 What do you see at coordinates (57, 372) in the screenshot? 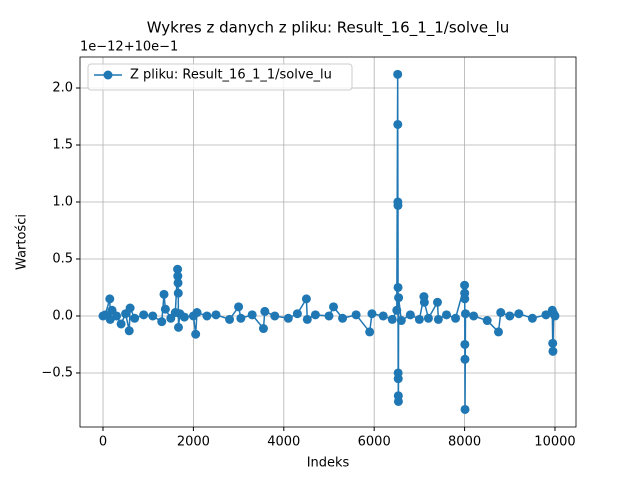
I see `y-tick-label: −0.5` at bounding box center [57, 372].